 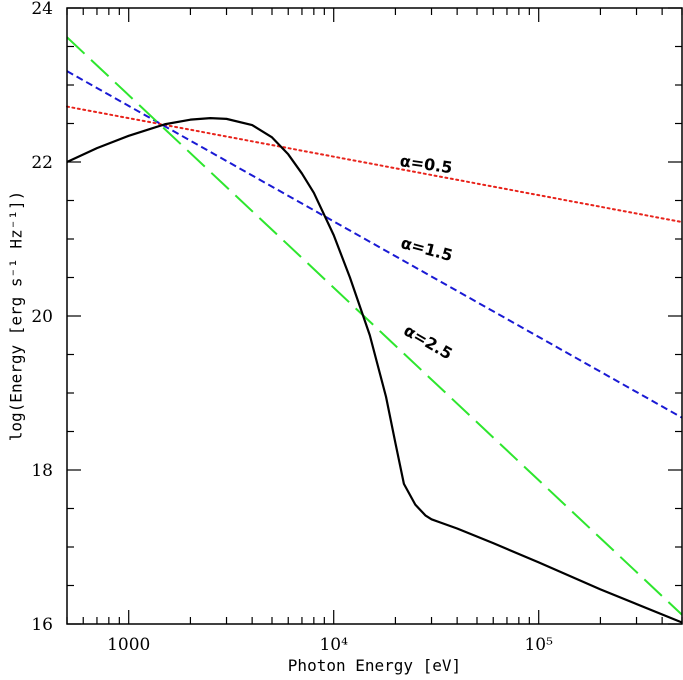 What do you see at coordinates (427, 249) in the screenshot?
I see `series-annotation: α=1.5` at bounding box center [427, 249].